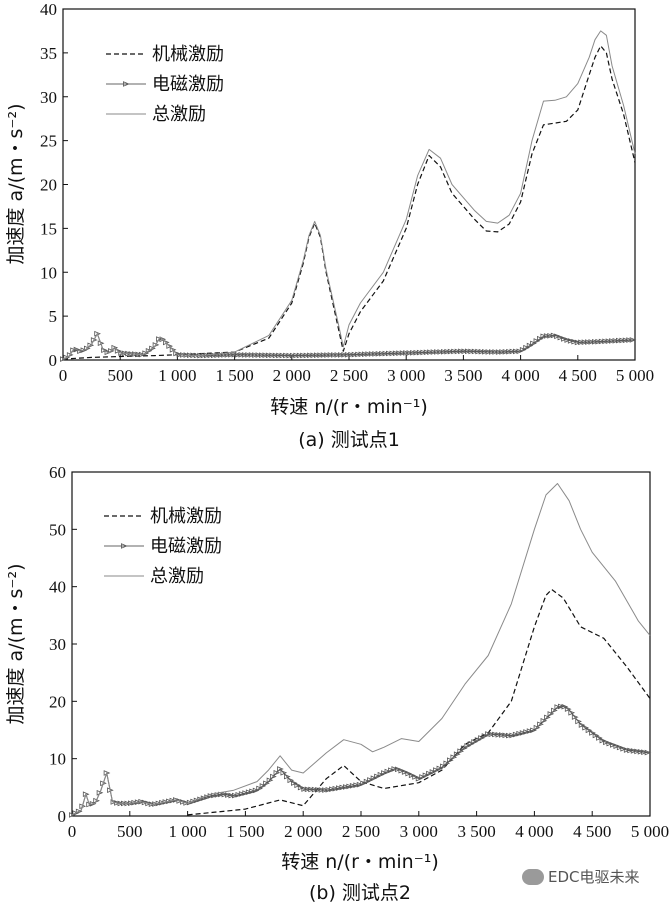 The width and height of the screenshot is (670, 906). What do you see at coordinates (360, 893) in the screenshot?
I see `chart-b-caption: (b) 测试点2` at bounding box center [360, 893].